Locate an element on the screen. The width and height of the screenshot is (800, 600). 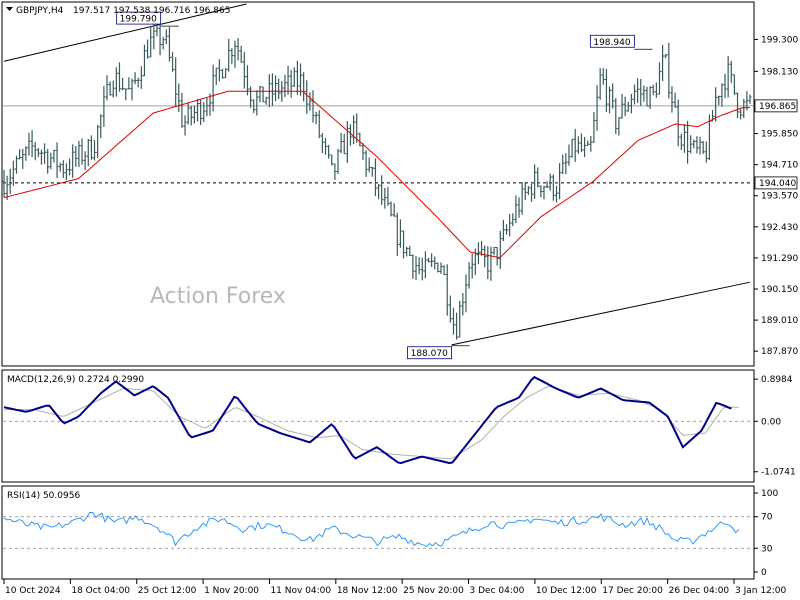
rsi-tick-label: 100 is located at coordinates (769, 494).